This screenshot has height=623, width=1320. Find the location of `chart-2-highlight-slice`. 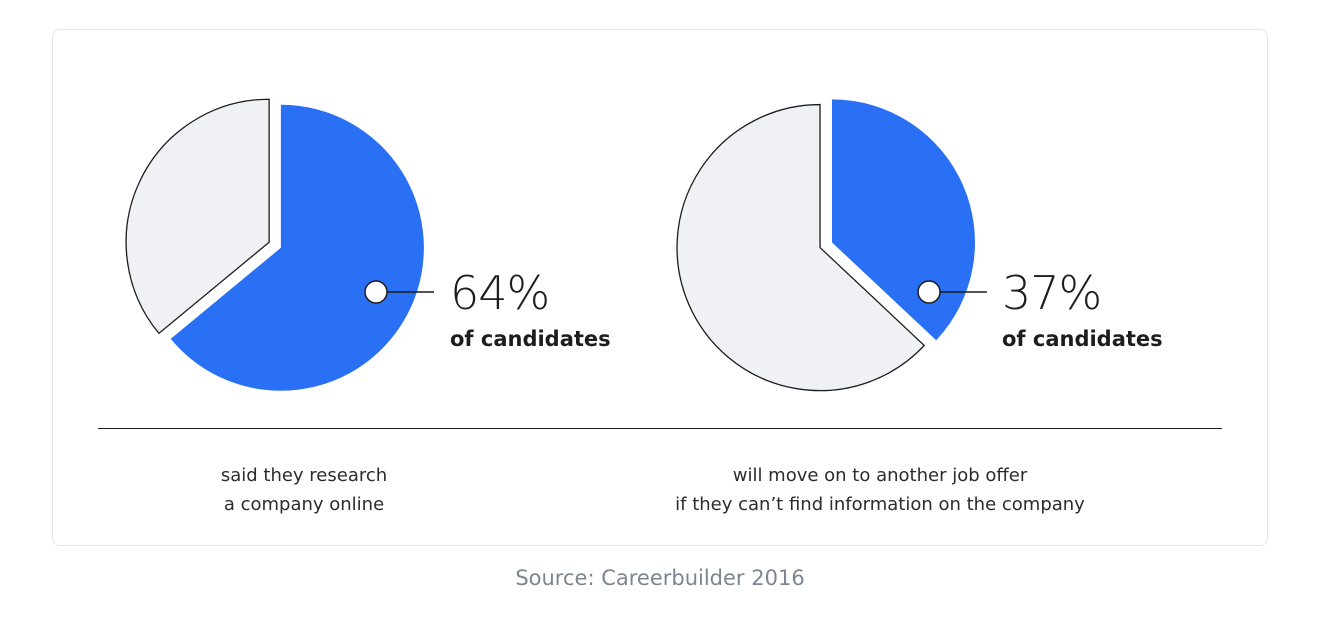

chart-2-highlight-slice is located at coordinates (903, 220).